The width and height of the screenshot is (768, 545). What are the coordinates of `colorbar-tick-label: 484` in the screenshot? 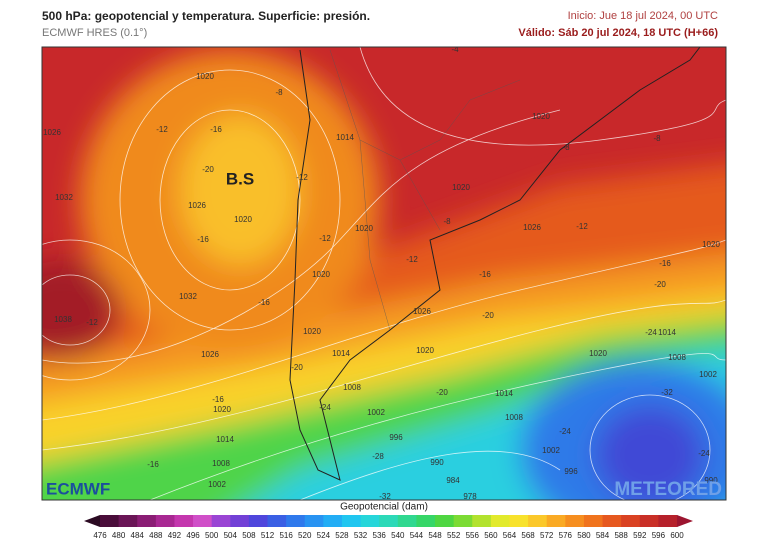 It's located at (138, 535).